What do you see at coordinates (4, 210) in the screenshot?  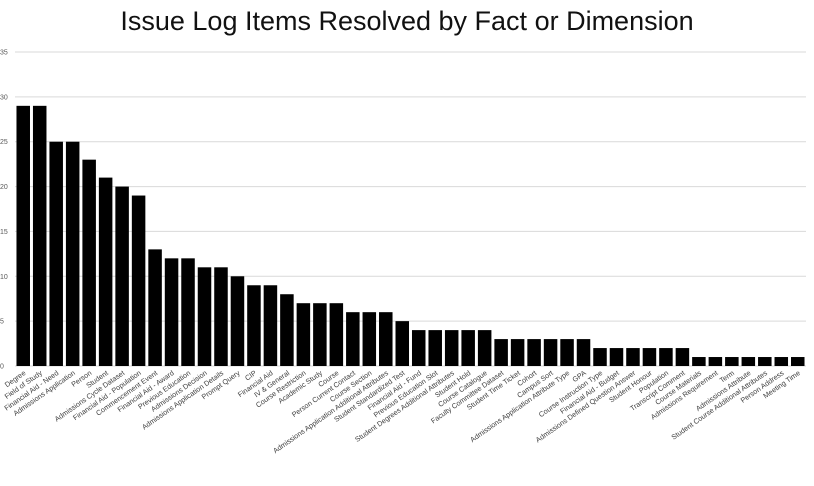 I see `y-axis-tick-labels: 0 5 10 15 20 25 30 35` at bounding box center [4, 210].